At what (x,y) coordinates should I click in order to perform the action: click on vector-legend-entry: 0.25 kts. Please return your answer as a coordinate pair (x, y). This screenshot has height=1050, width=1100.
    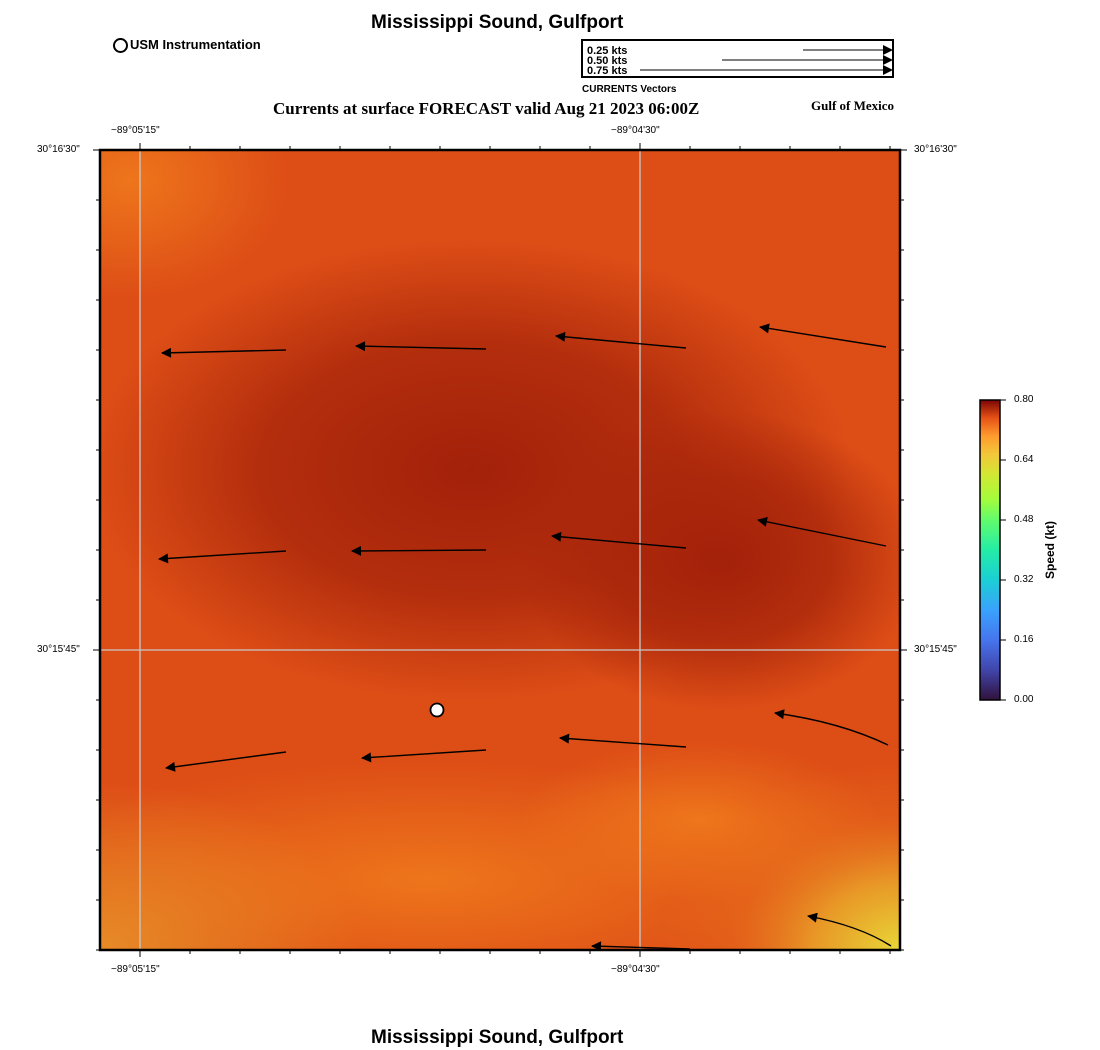
    Looking at the image, I should click on (607, 51).